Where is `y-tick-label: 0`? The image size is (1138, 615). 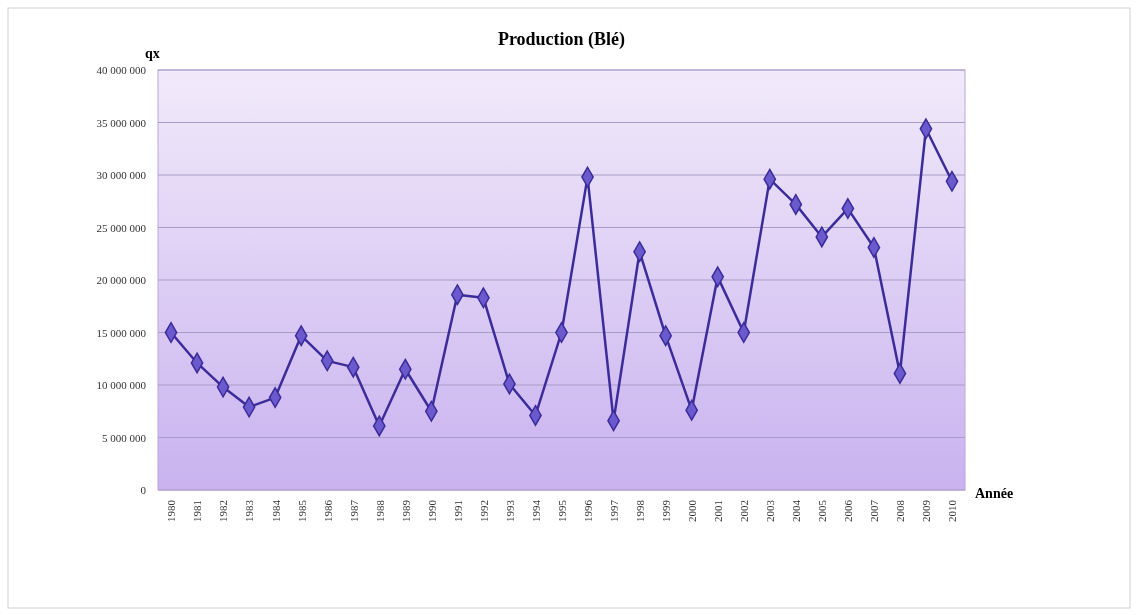
y-tick-label: 0 is located at coordinates (143, 490).